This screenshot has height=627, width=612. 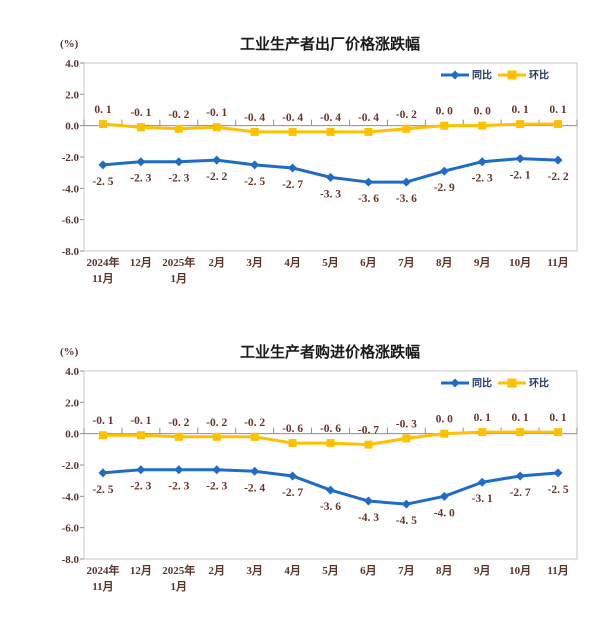 What do you see at coordinates (178, 262) in the screenshot?
I see `x-tick-label: 2025年` at bounding box center [178, 262].